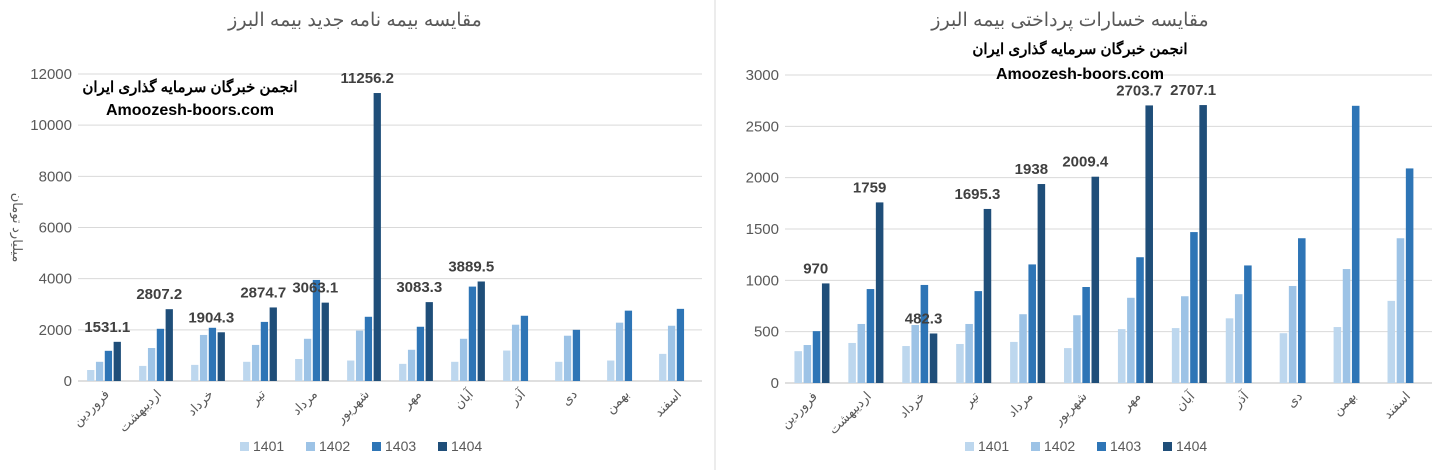 The height and width of the screenshot is (470, 1435). I want to click on data-label: 3083.3, so click(419, 287).